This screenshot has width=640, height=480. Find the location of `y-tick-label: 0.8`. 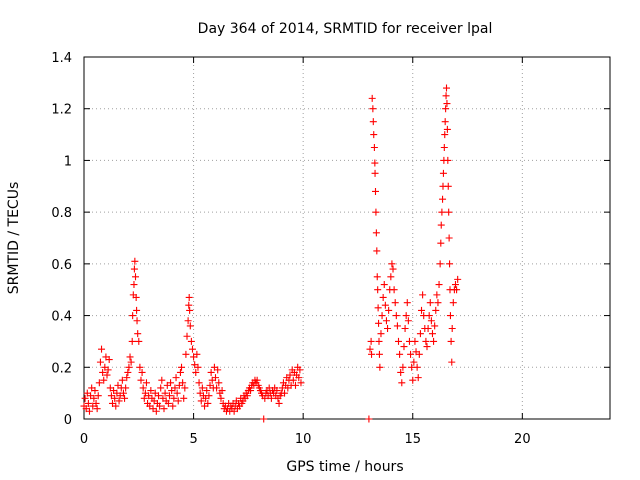

y-tick-label: 0.8 is located at coordinates (61, 213).